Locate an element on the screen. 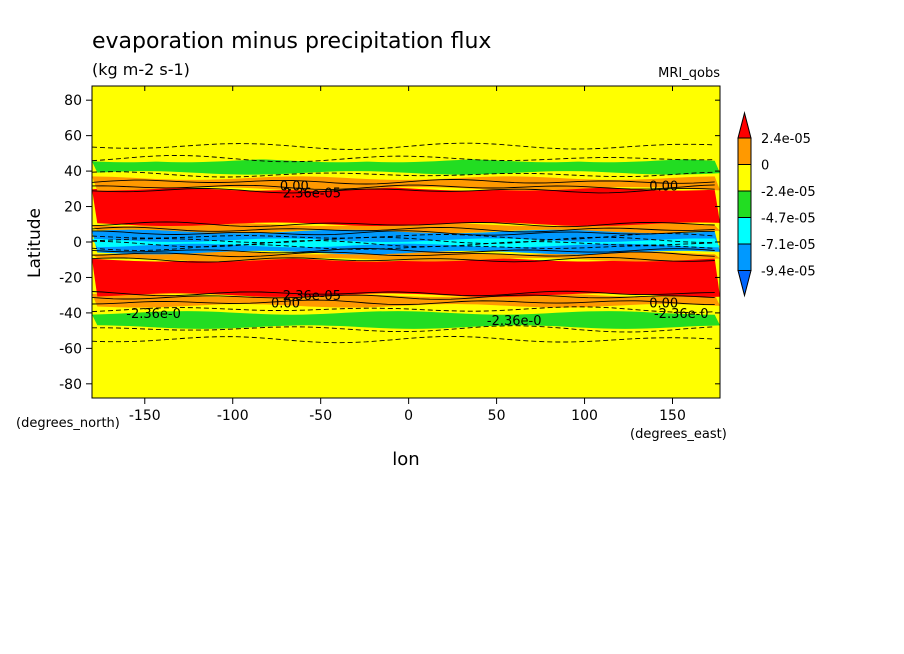 Image resolution: width=904 pixels, height=654 pixels. y-axis-label: Latitude is located at coordinates (35, 243).